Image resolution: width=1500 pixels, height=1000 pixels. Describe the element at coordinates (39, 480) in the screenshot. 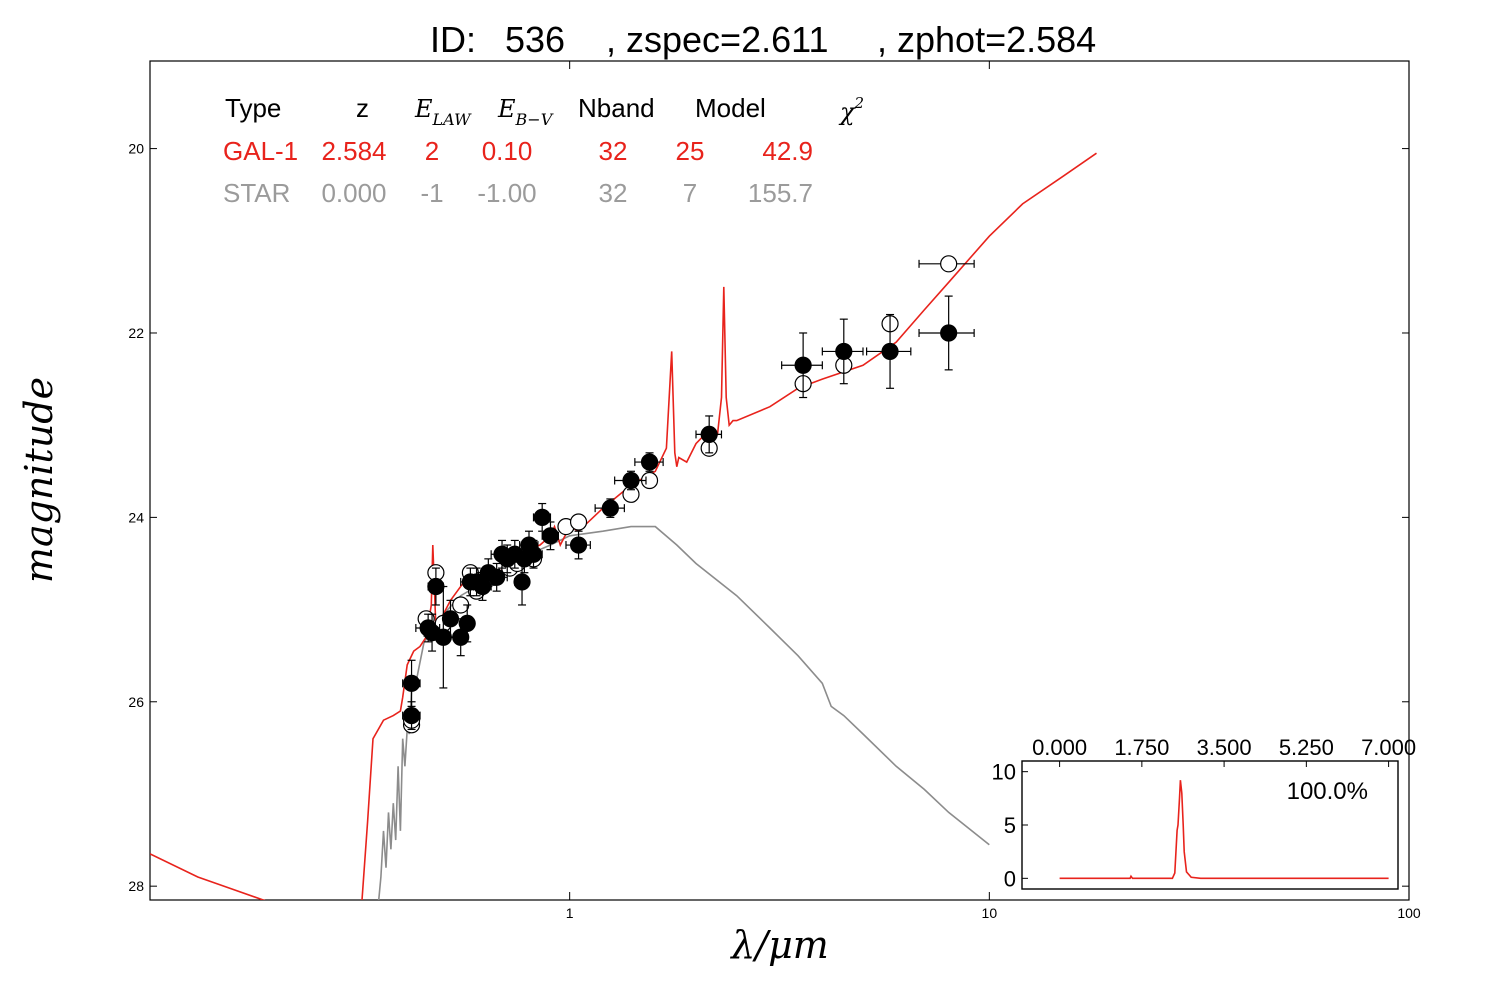

I see `y-axis-label: magnitude` at that location.